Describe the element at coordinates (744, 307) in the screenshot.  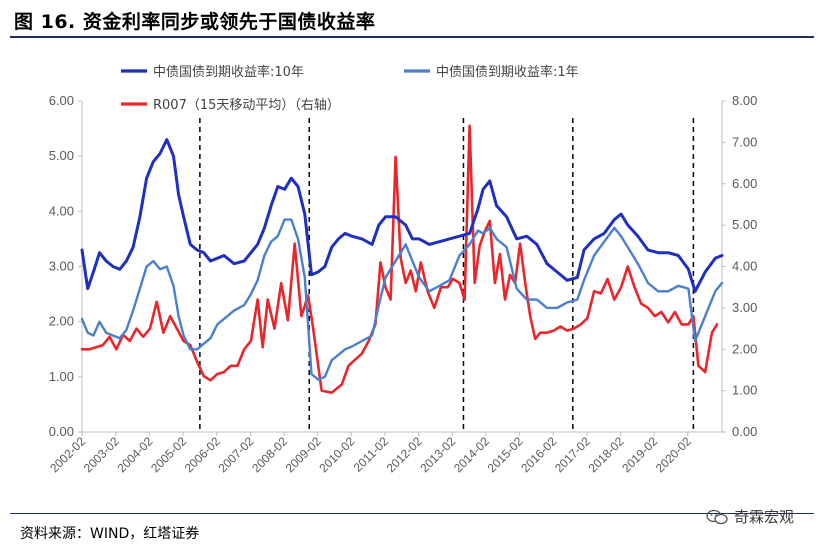
I see `right-tick-label: 3.00` at that location.